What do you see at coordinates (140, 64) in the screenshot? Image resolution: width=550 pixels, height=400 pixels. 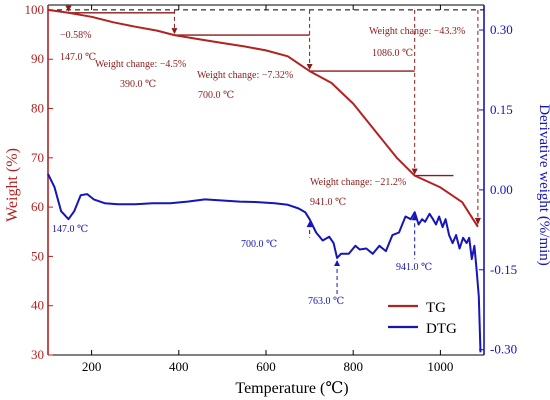 I see `annotation-weight-change-2: Weight change: −4.5%` at bounding box center [140, 64].